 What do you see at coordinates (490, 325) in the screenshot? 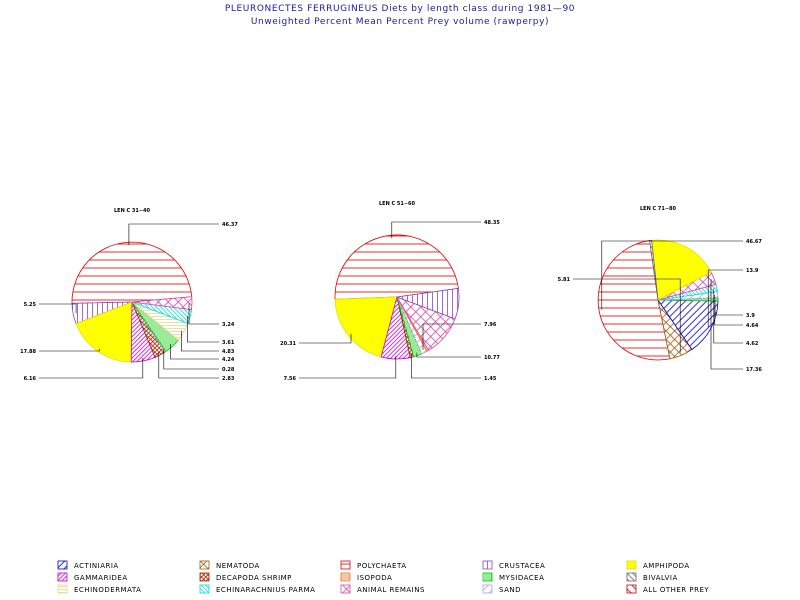
I see `slice-value-label: 7.96` at bounding box center [490, 325].